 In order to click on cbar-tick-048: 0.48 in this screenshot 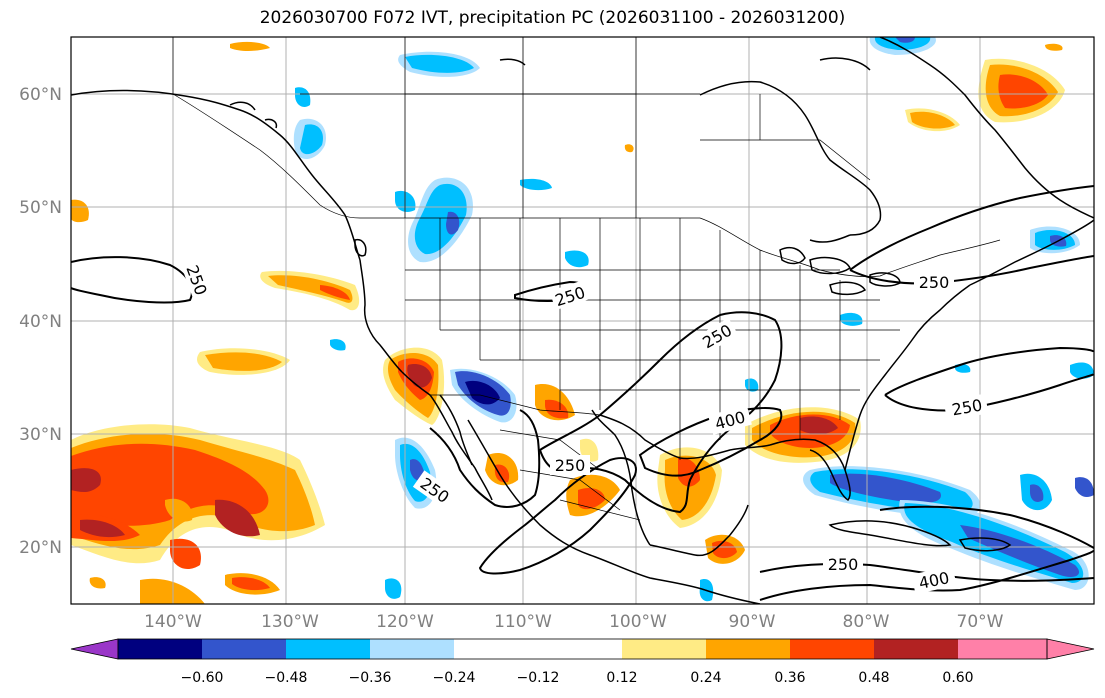, I will do `click(873, 678)`.